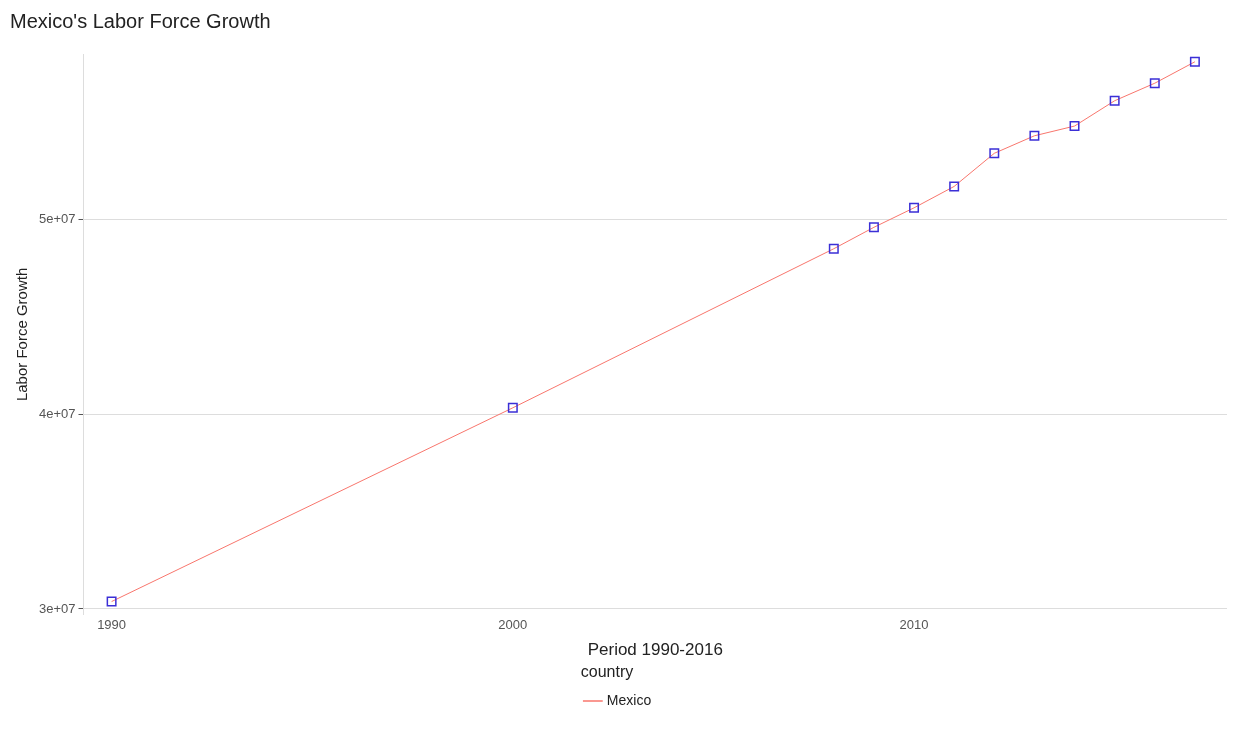 Image resolution: width=1252 pixels, height=738 pixels. Describe the element at coordinates (140, 20) in the screenshot. I see `chart-title: Mexico's Labor Force Growth` at that location.